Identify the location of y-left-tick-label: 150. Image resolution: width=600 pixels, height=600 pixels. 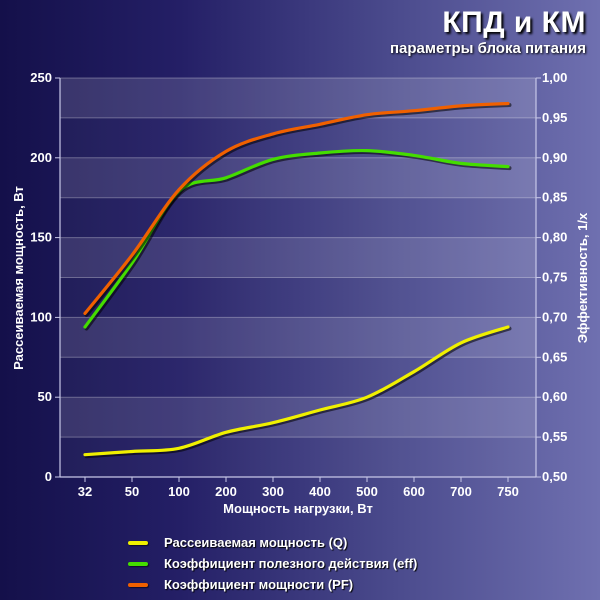
(41, 237).